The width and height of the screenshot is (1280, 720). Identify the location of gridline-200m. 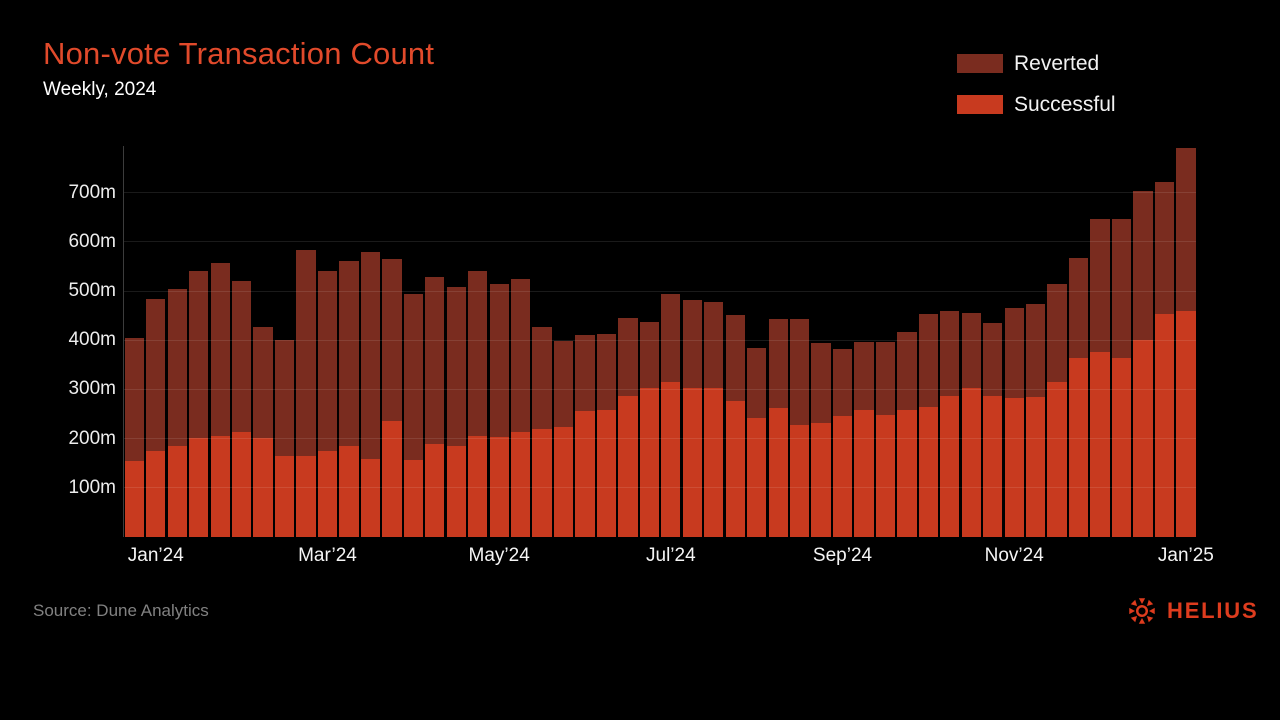
(660, 439).